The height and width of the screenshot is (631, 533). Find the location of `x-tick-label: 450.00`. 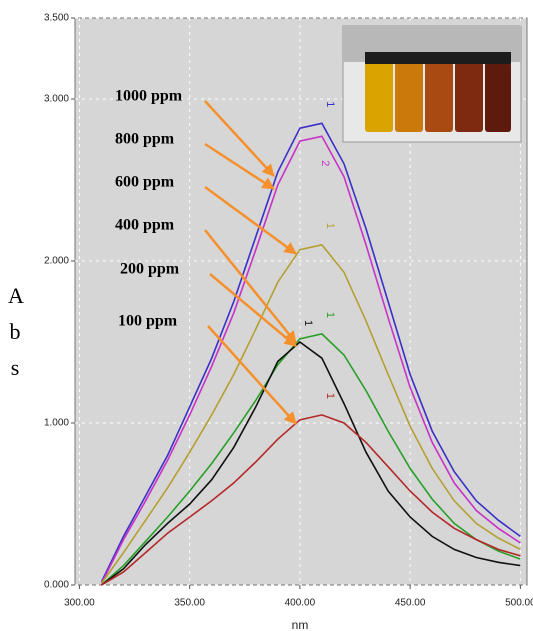

x-tick-label: 450.00 is located at coordinates (410, 603).